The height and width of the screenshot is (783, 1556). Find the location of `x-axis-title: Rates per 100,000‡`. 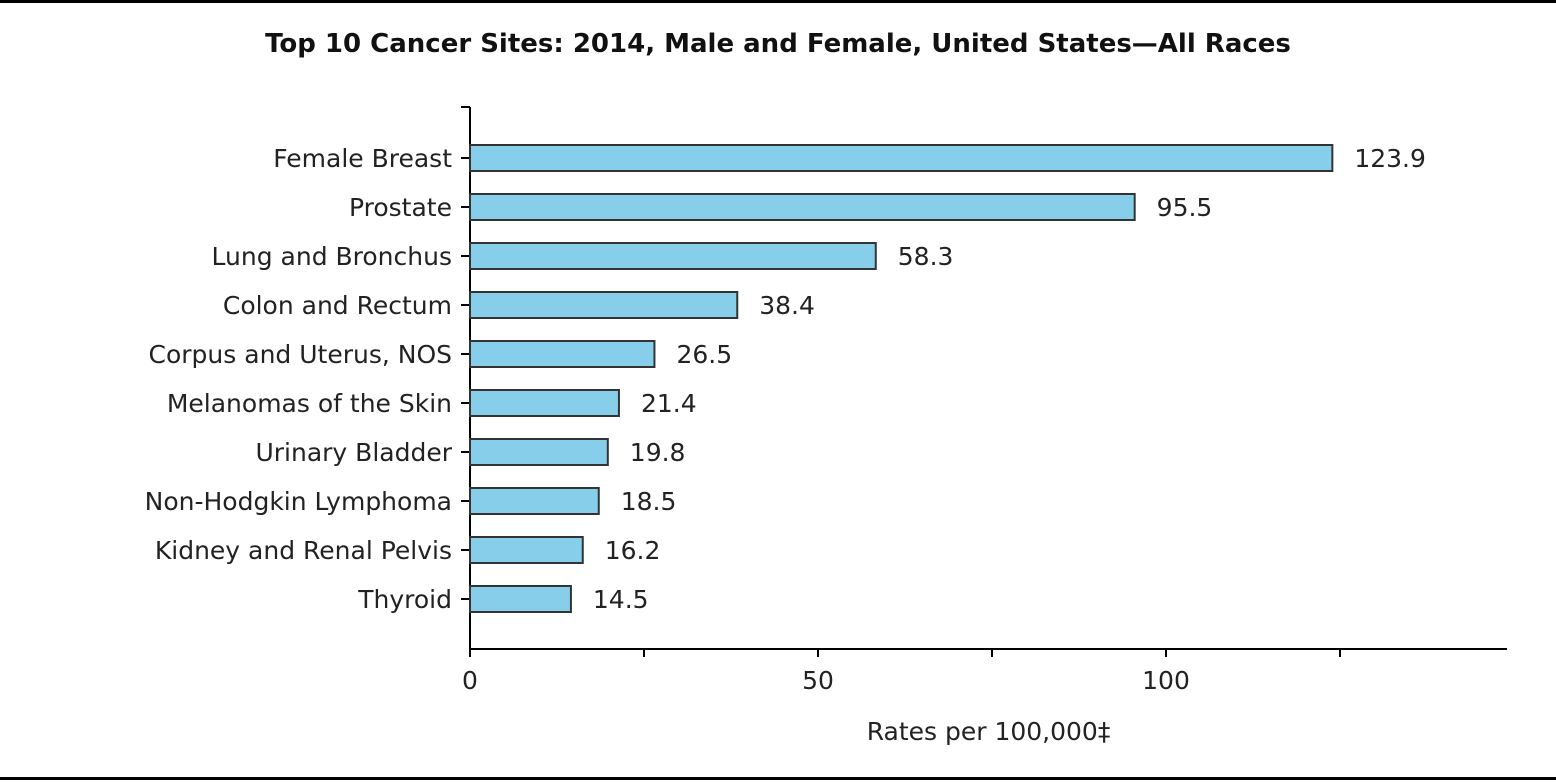

x-axis-title: Rates per 100,000‡ is located at coordinates (989, 731).